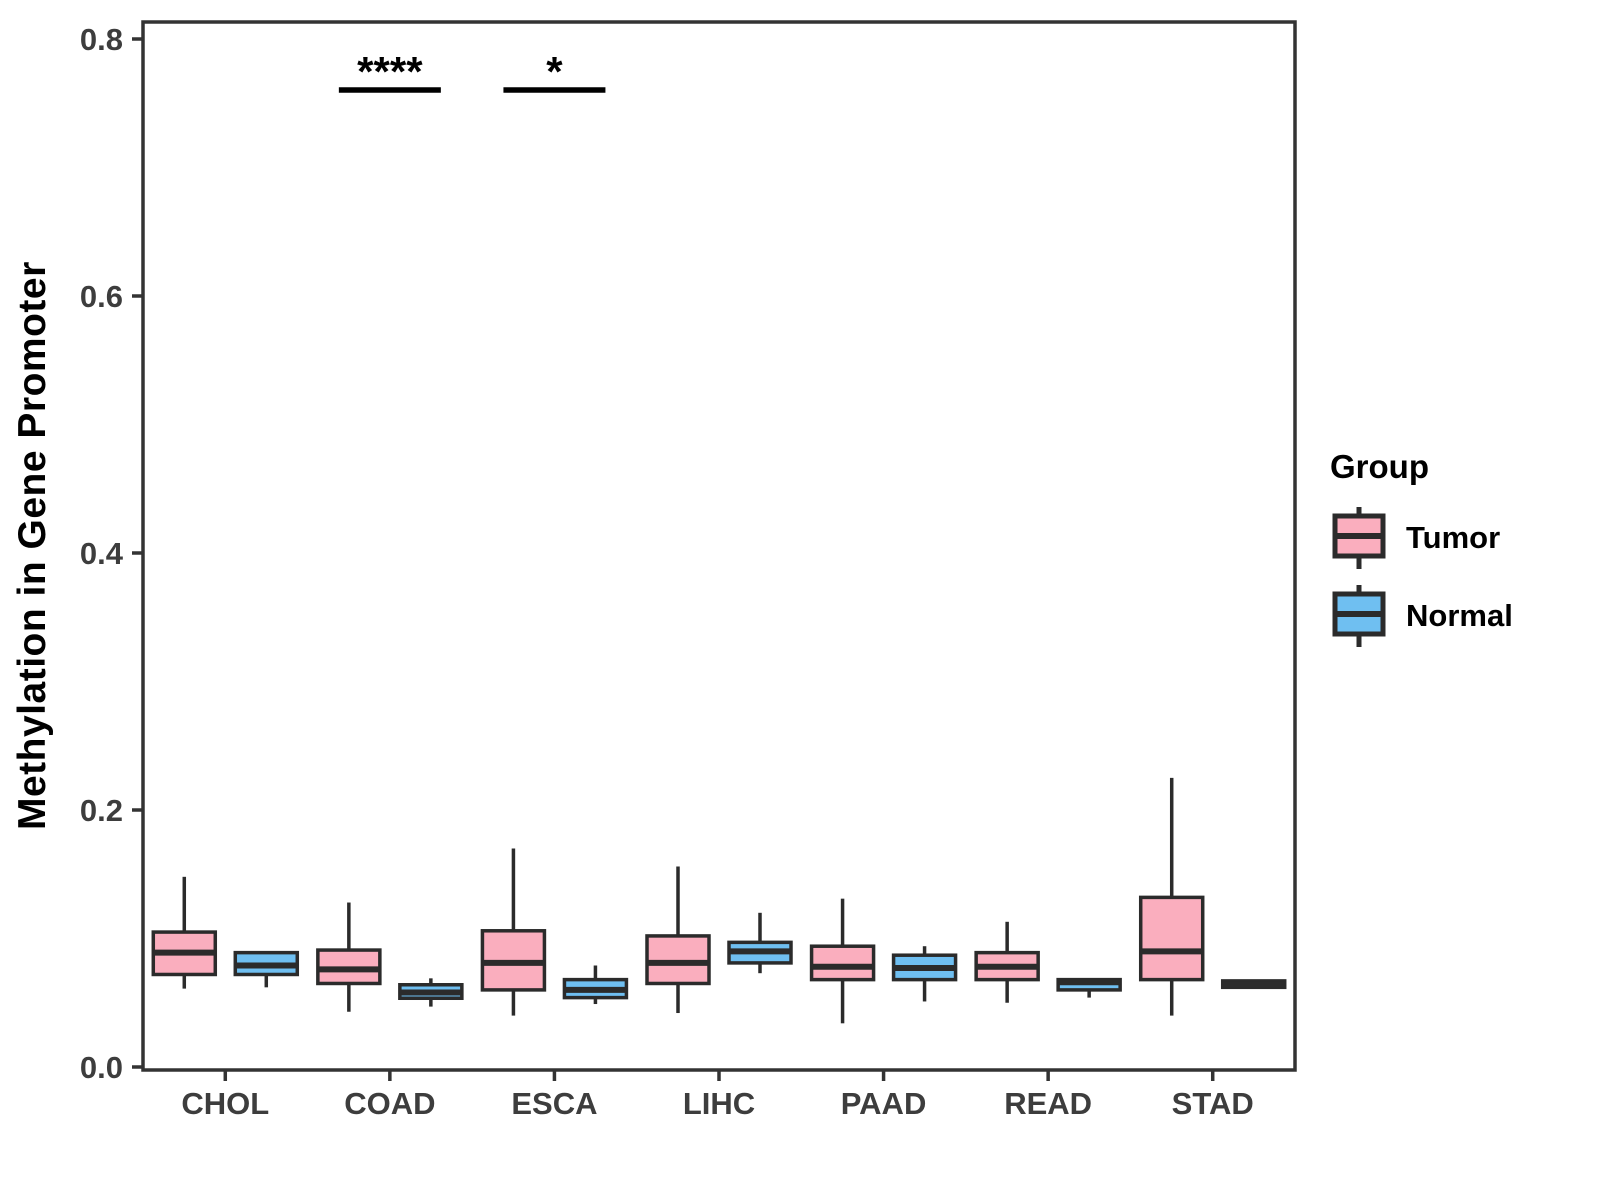 This screenshot has height=1200, width=1600. What do you see at coordinates (1171, 938) in the screenshot?
I see `box-tumor-STAD` at bounding box center [1171, 938].